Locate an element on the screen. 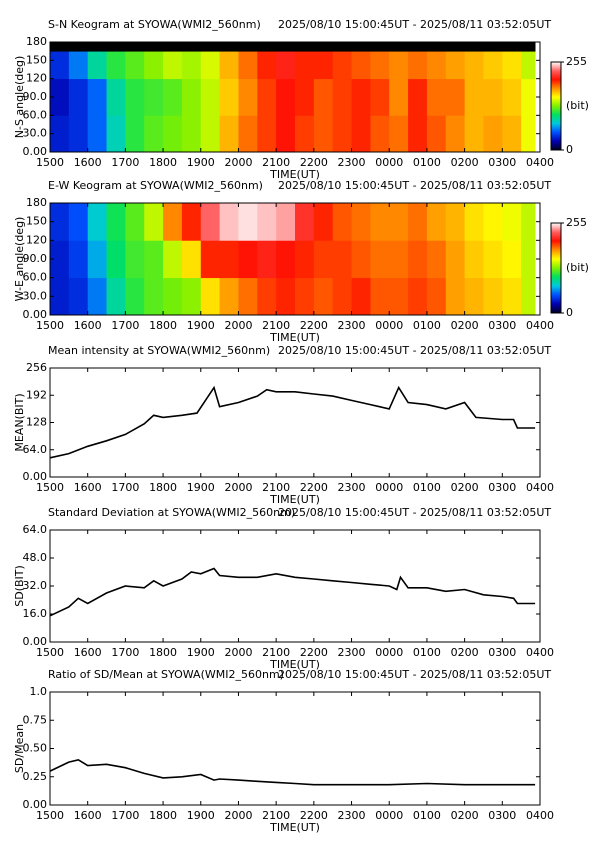  y-axis-label: SD(BIT) is located at coordinates (19, 586).